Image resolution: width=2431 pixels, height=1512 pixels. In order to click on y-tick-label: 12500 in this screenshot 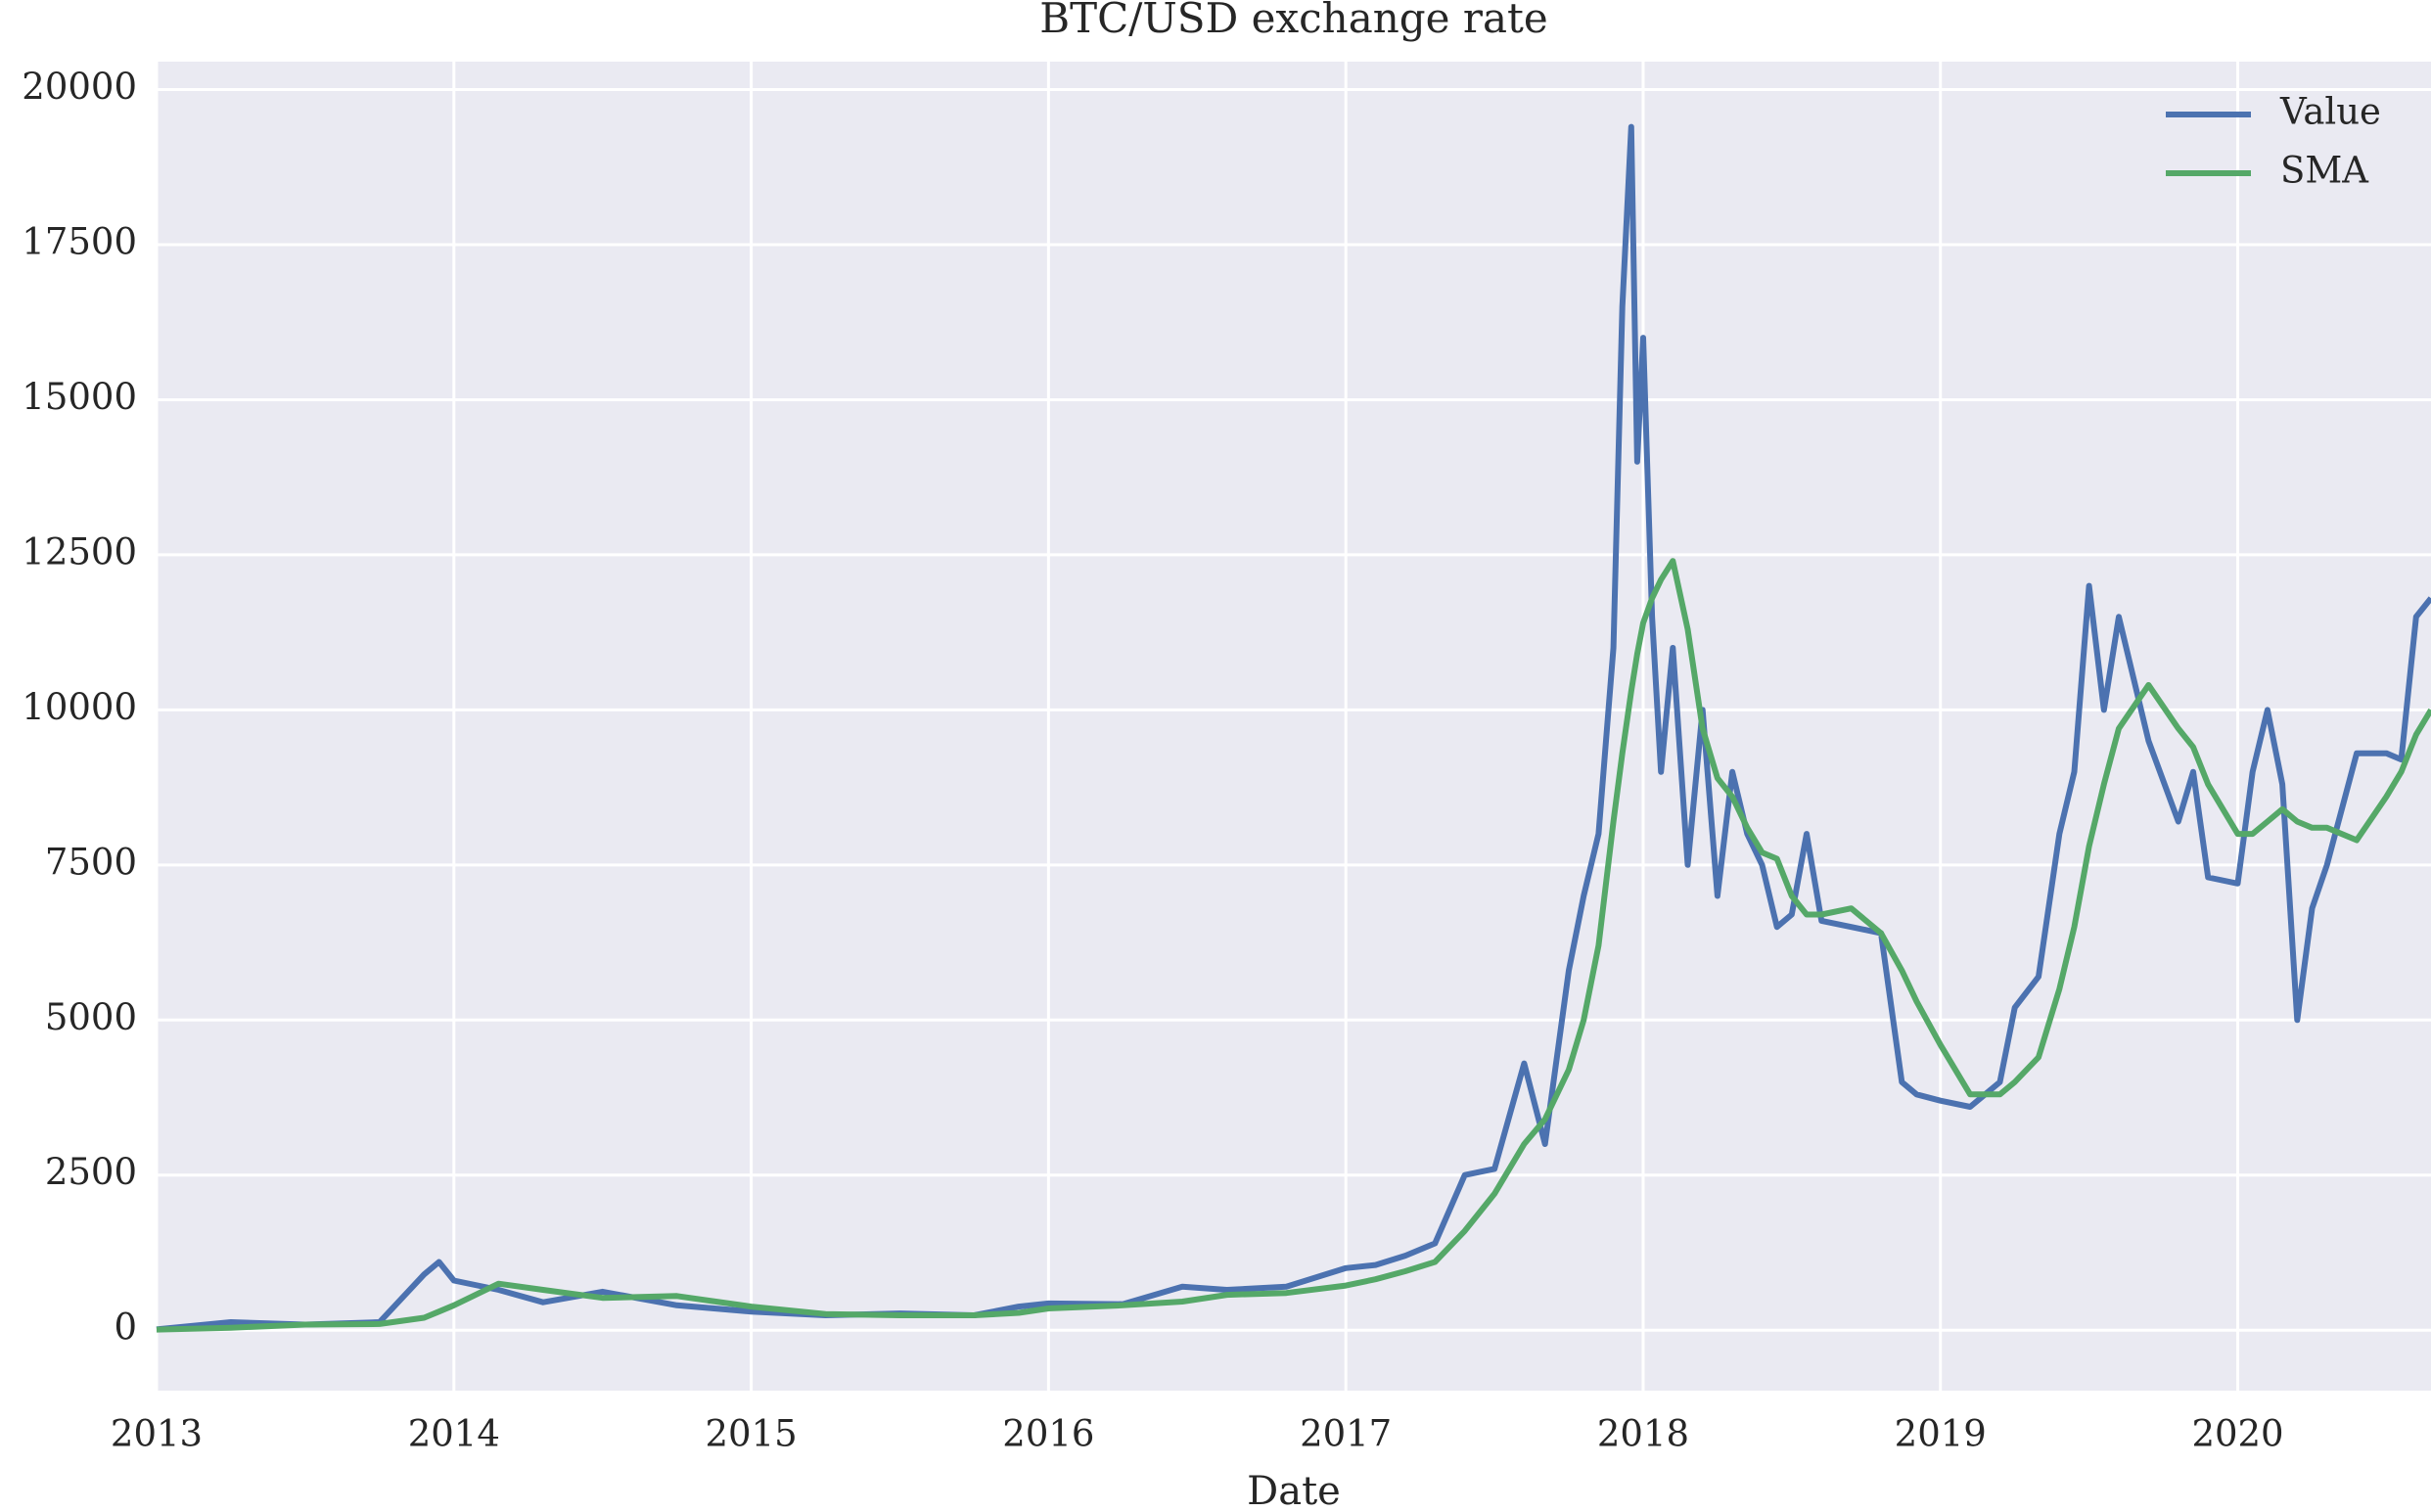, I will do `click(80, 551)`.